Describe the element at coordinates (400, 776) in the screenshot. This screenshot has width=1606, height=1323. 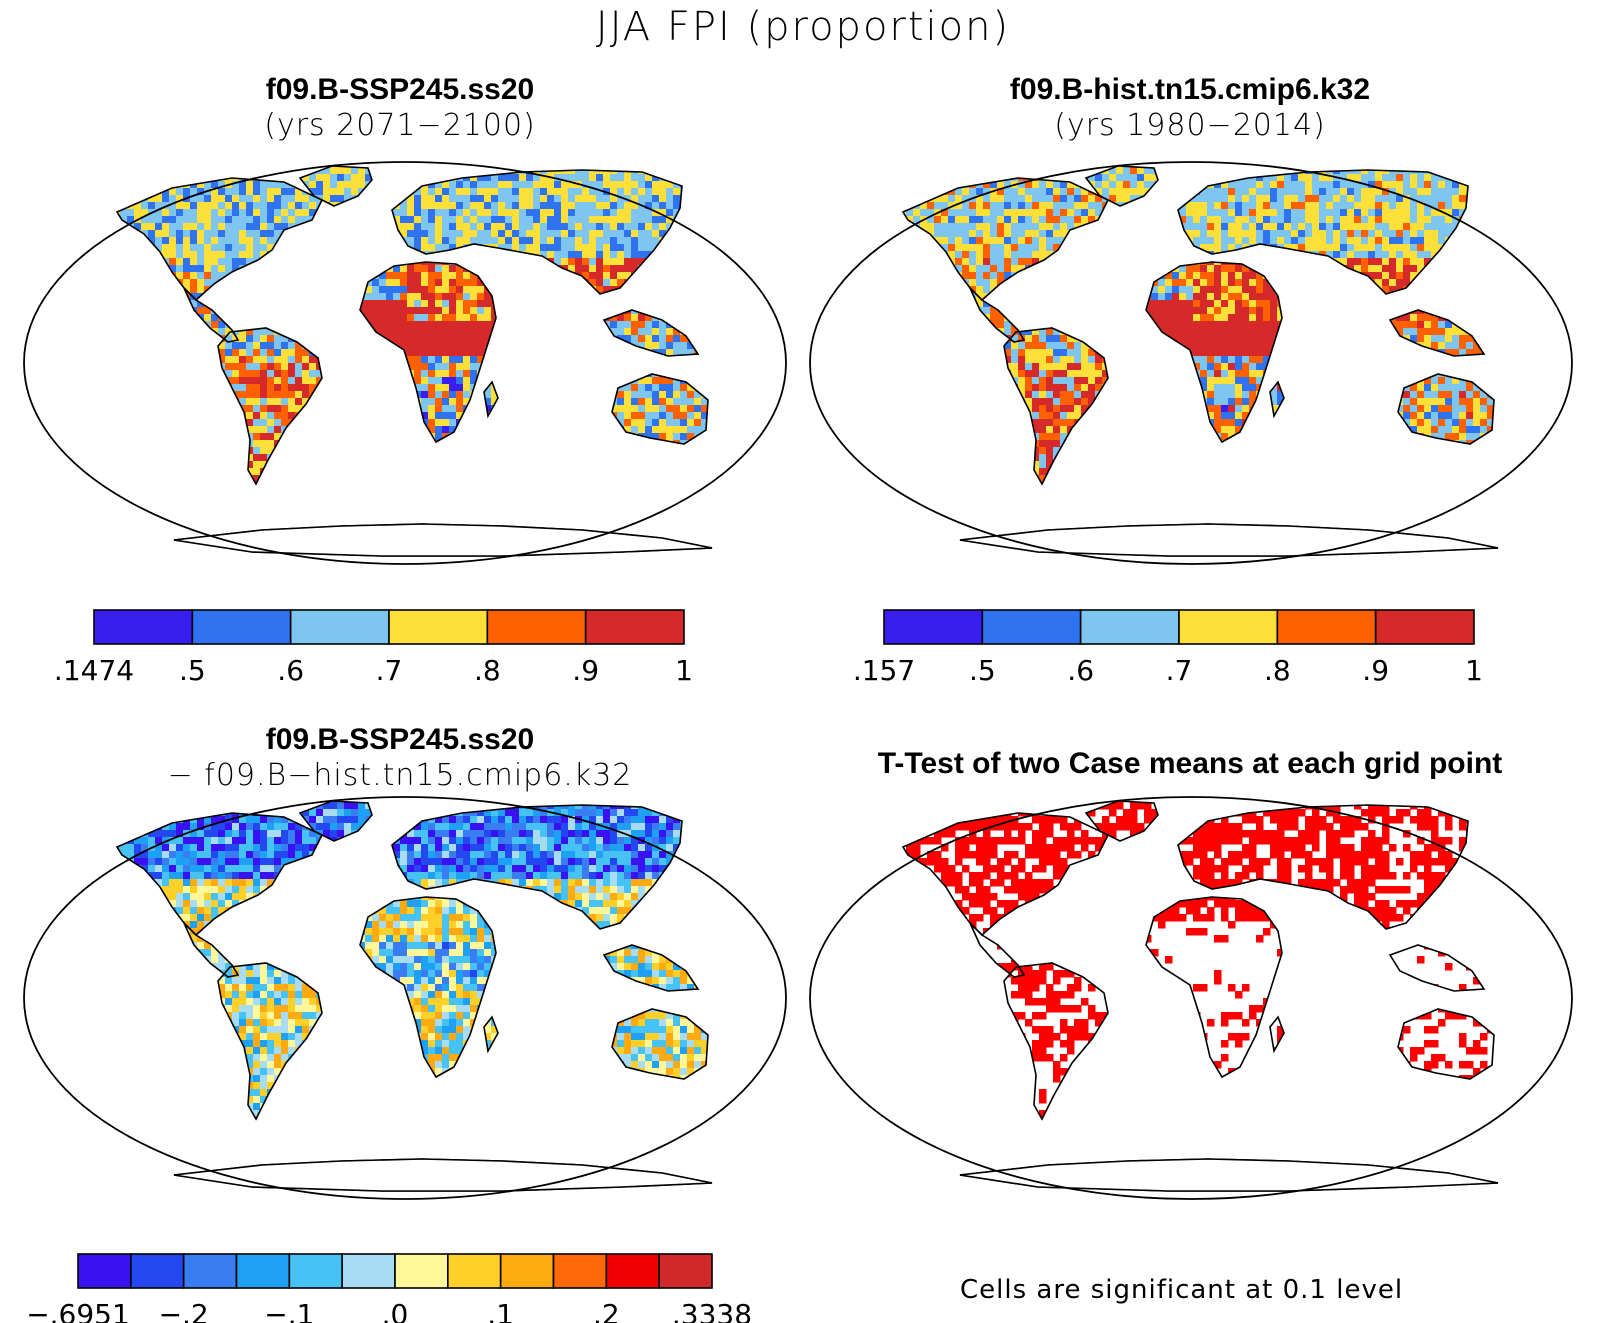
I see `panel-title-line2: − f09.B−hist.tn15.cmip6.k32` at that location.